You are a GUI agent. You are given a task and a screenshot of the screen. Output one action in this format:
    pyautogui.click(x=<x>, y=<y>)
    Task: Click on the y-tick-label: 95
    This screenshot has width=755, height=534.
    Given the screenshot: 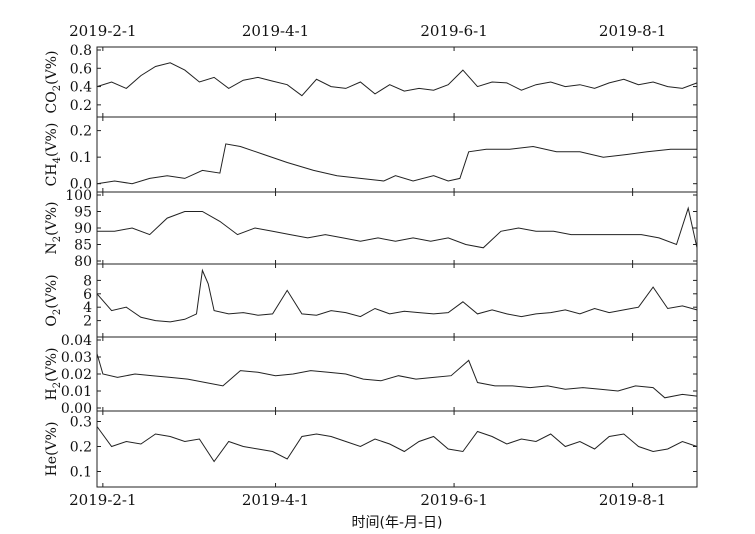 What is the action you would take?
    pyautogui.click(x=83, y=213)
    